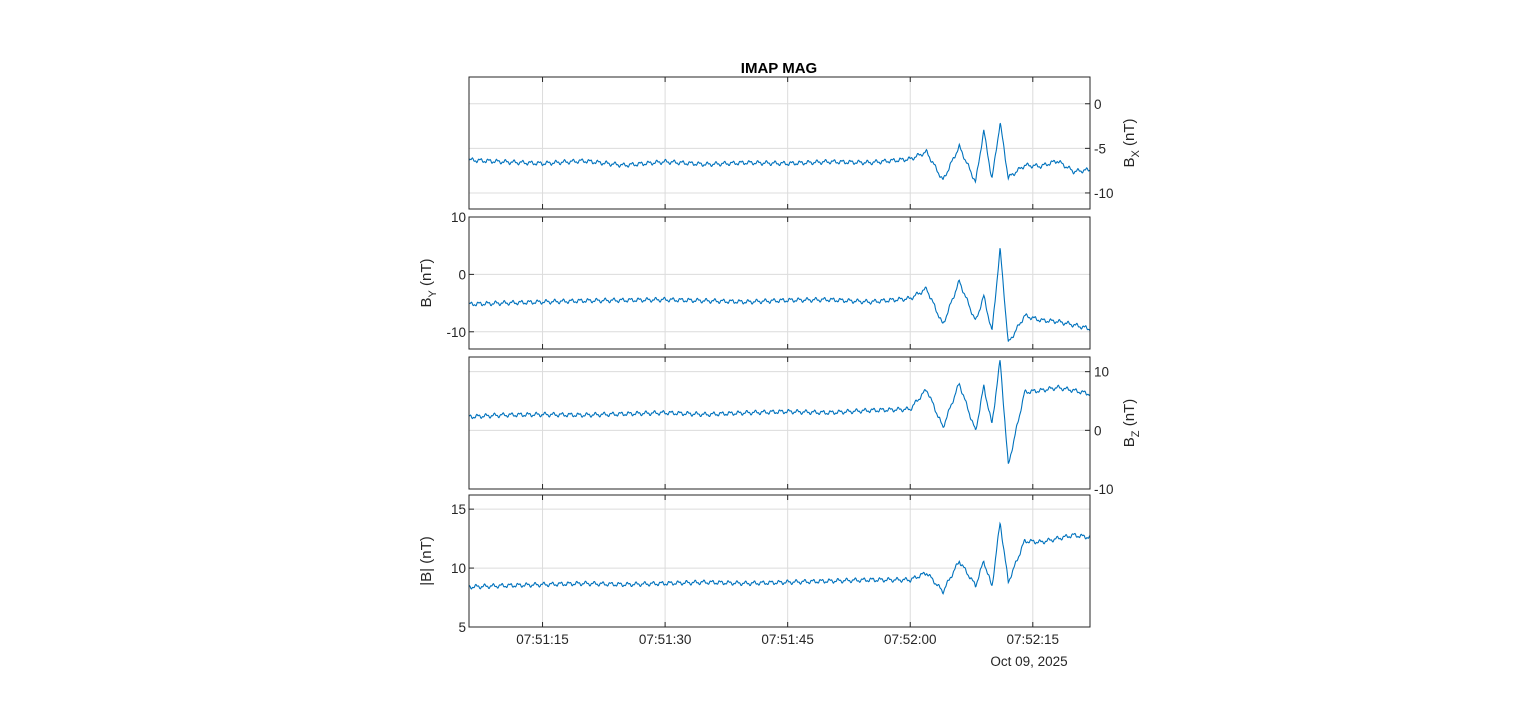  Describe the element at coordinates (665, 639) in the screenshot. I see `x-tick-label: 07:51:30` at that location.